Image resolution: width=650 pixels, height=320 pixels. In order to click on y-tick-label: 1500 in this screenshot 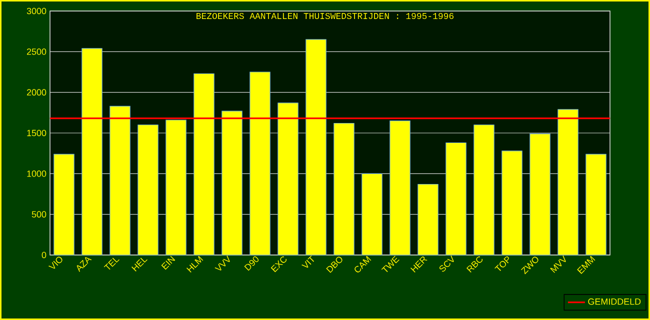, I will do `click(36, 133)`.